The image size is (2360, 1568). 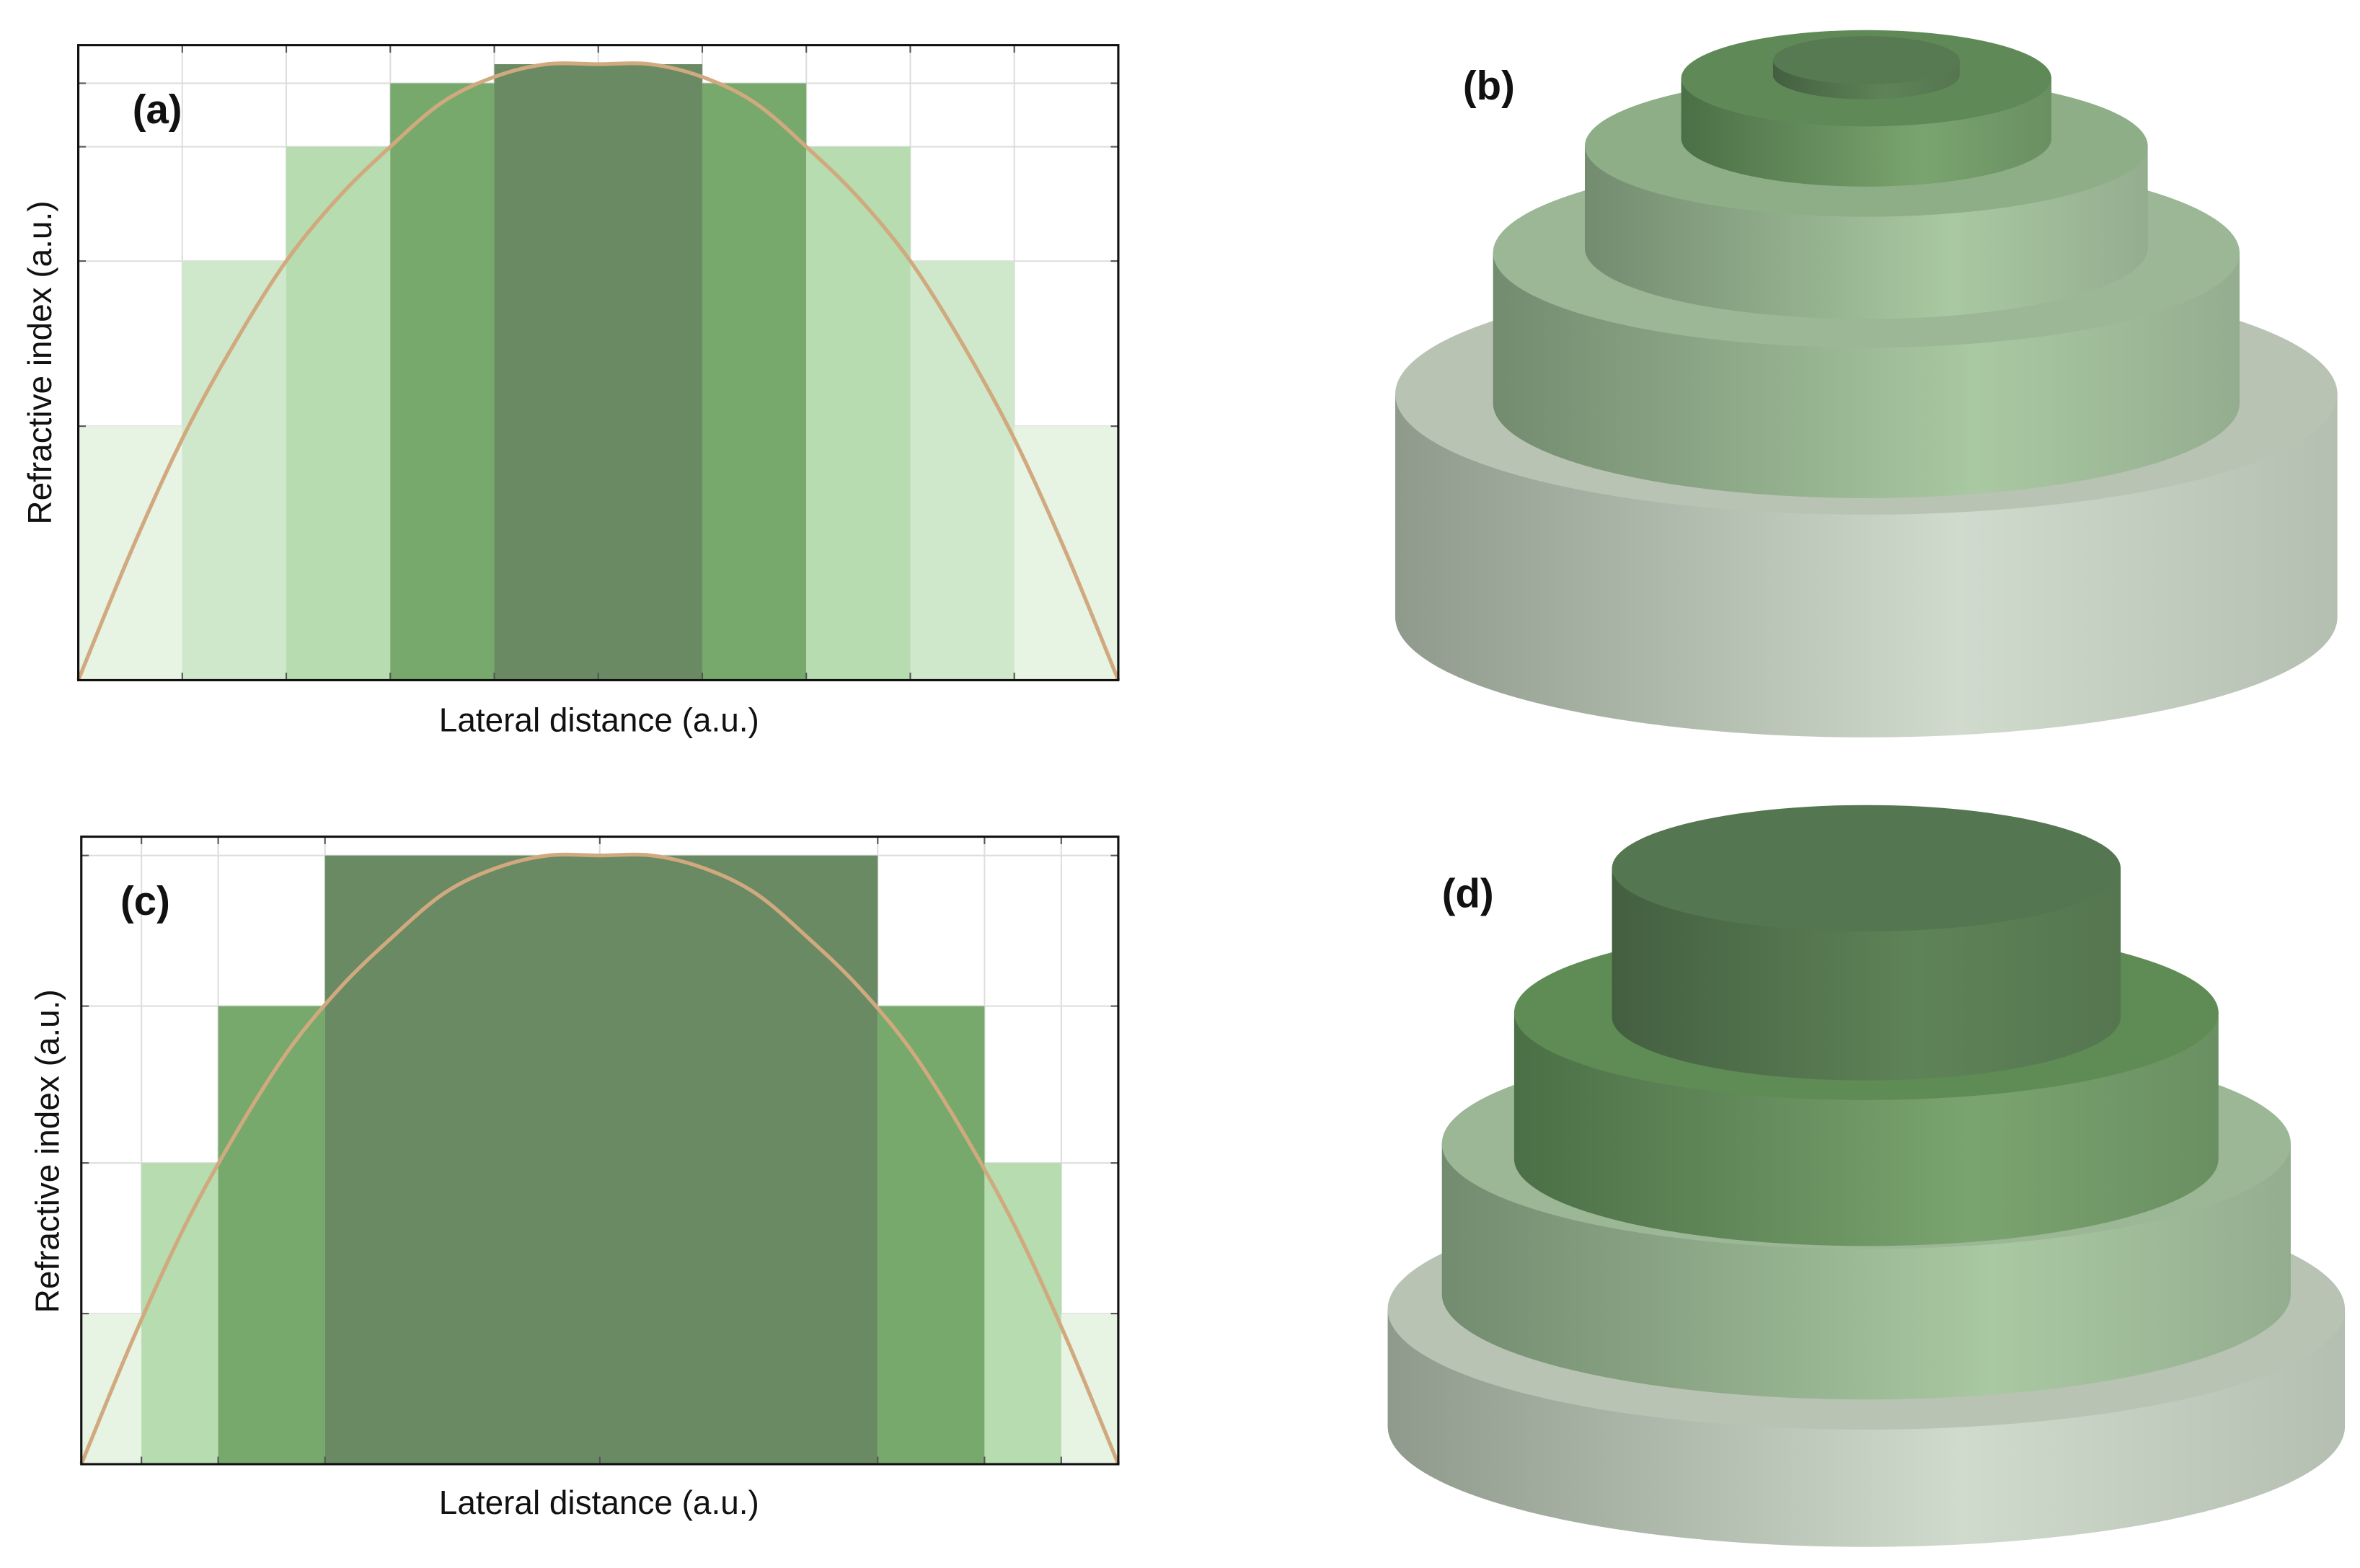 I want to click on panel-label: (d), so click(x=1468, y=893).